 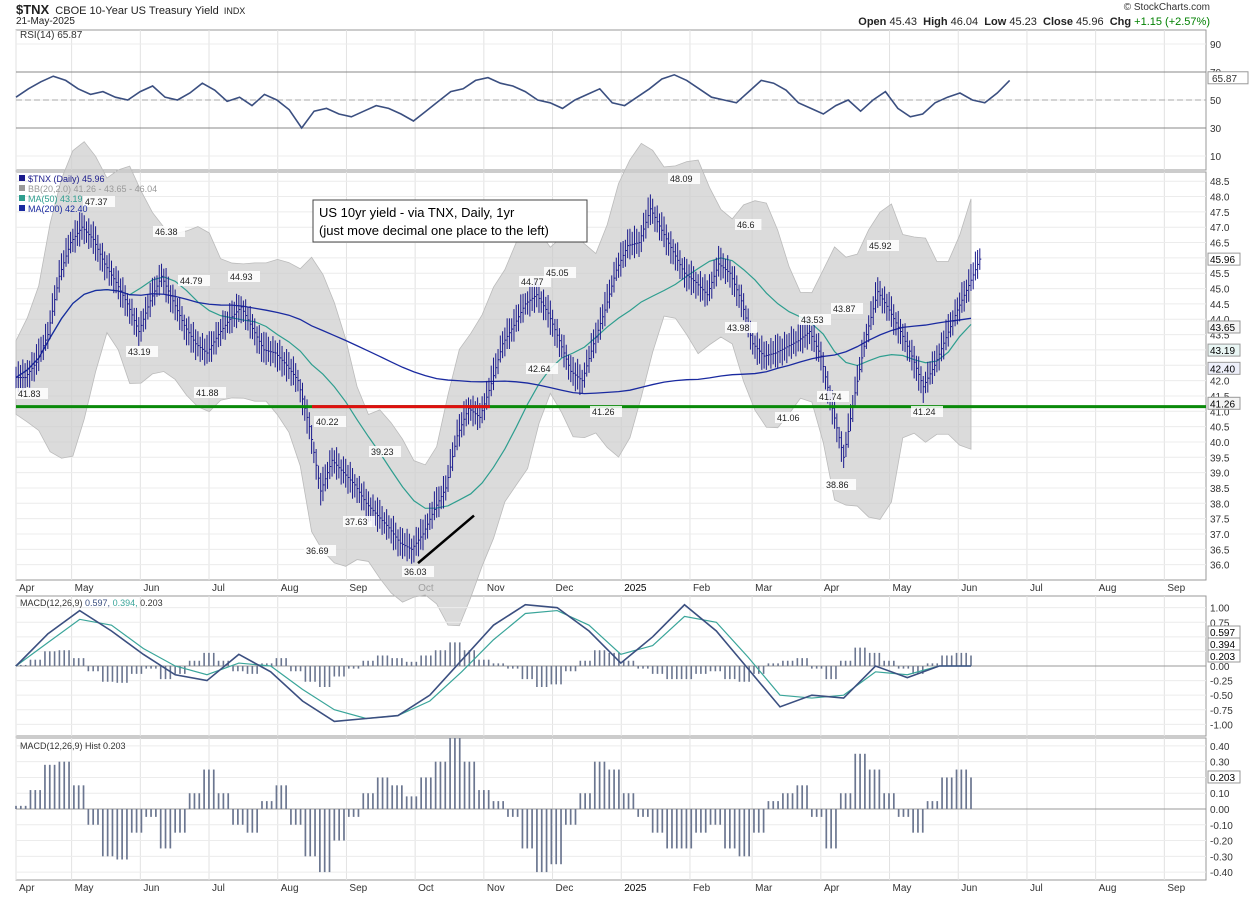 What do you see at coordinates (1220, 412) in the screenshot?
I see `price-y-tick-label: 41.0` at bounding box center [1220, 412].